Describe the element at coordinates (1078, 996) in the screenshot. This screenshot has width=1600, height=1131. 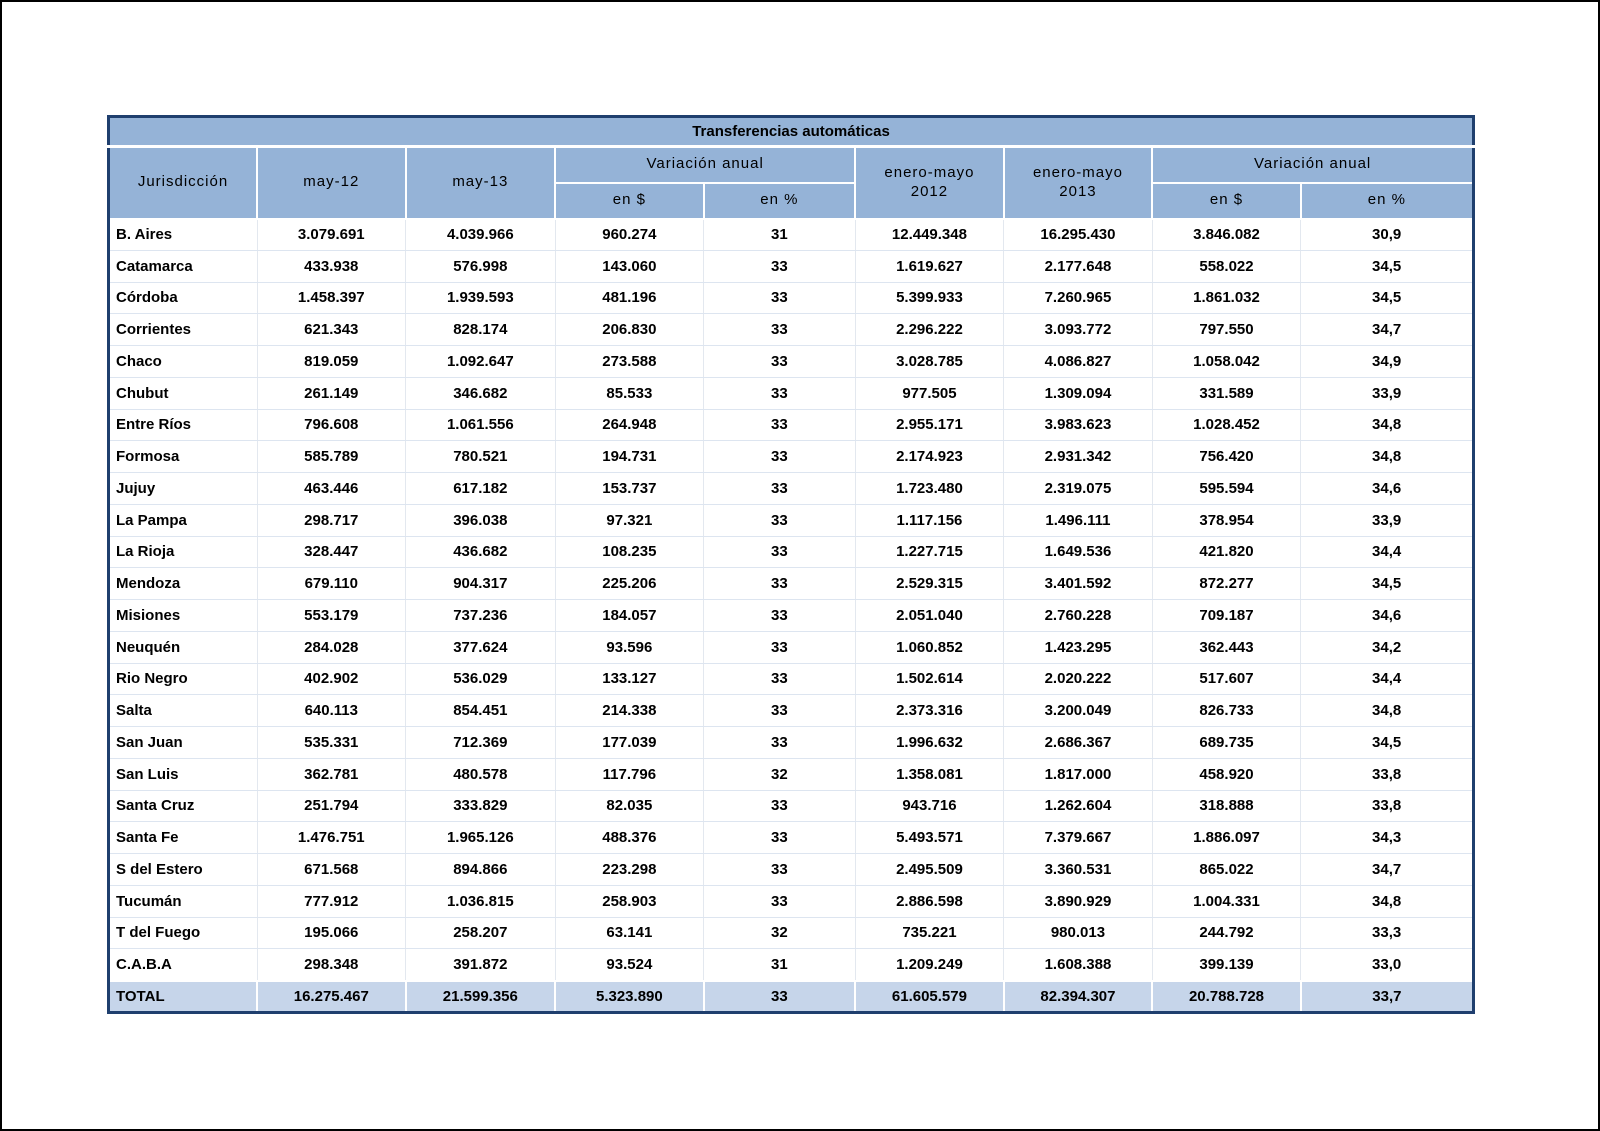
I see `value-cell: 82.394.307` at that location.